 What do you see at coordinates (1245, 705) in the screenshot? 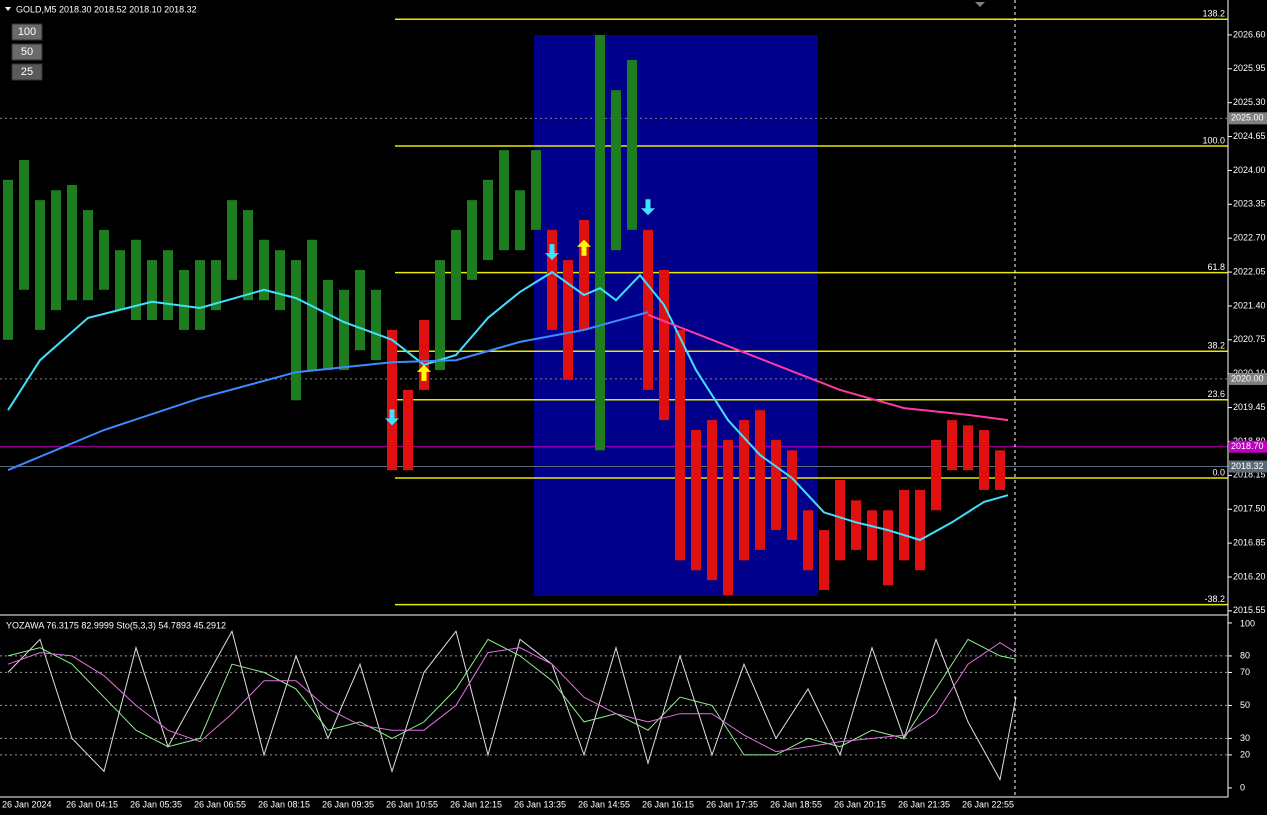
I see `osc-tick-label: 50` at bounding box center [1245, 705].